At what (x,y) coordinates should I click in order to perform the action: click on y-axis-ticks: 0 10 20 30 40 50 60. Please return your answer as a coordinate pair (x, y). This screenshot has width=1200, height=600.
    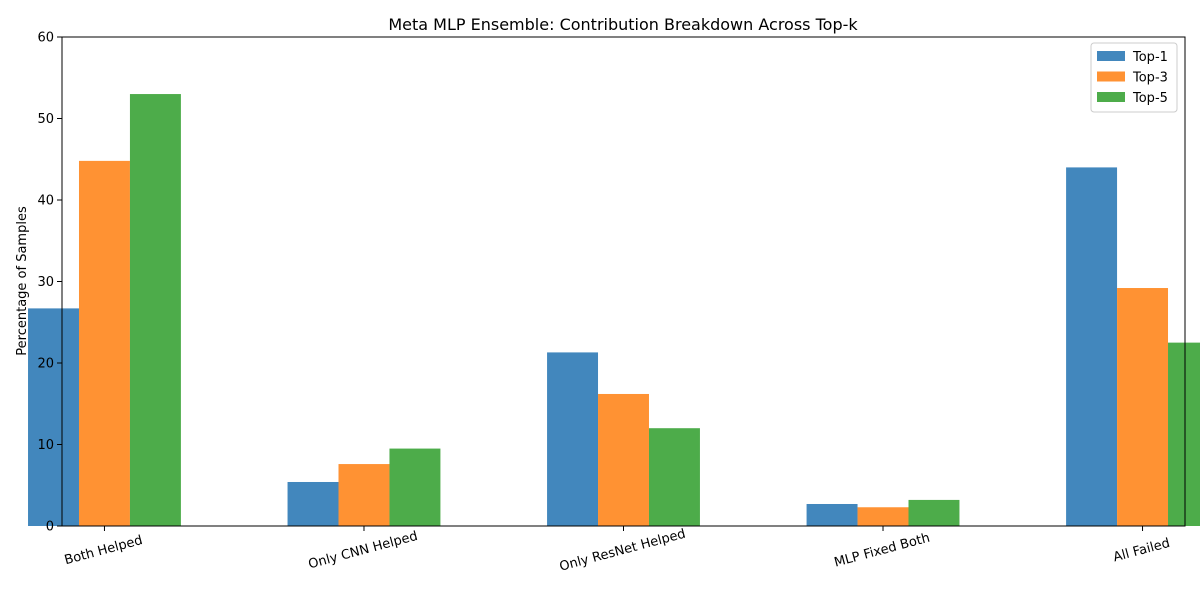
    Looking at the image, I should click on (49, 283).